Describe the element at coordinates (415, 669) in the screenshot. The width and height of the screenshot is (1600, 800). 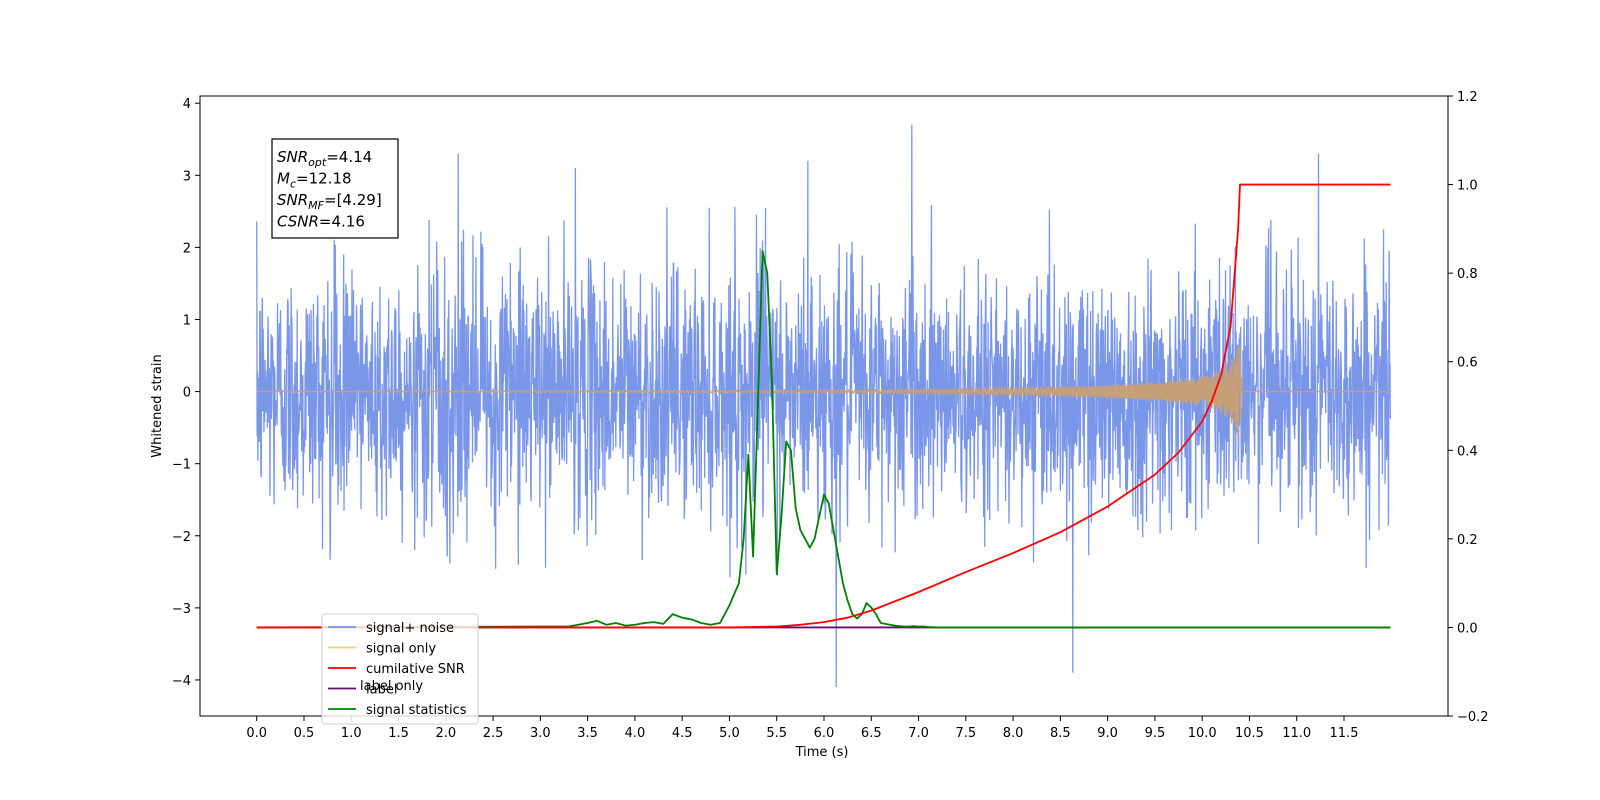
I see `legend-entry: cumilative SNR` at that location.